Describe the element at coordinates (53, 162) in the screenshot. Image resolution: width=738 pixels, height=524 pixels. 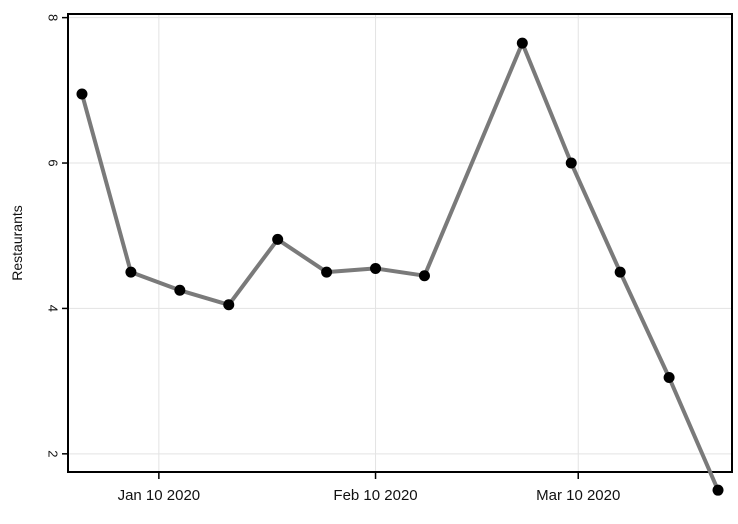
I see `y-tick-label: 6` at that location.